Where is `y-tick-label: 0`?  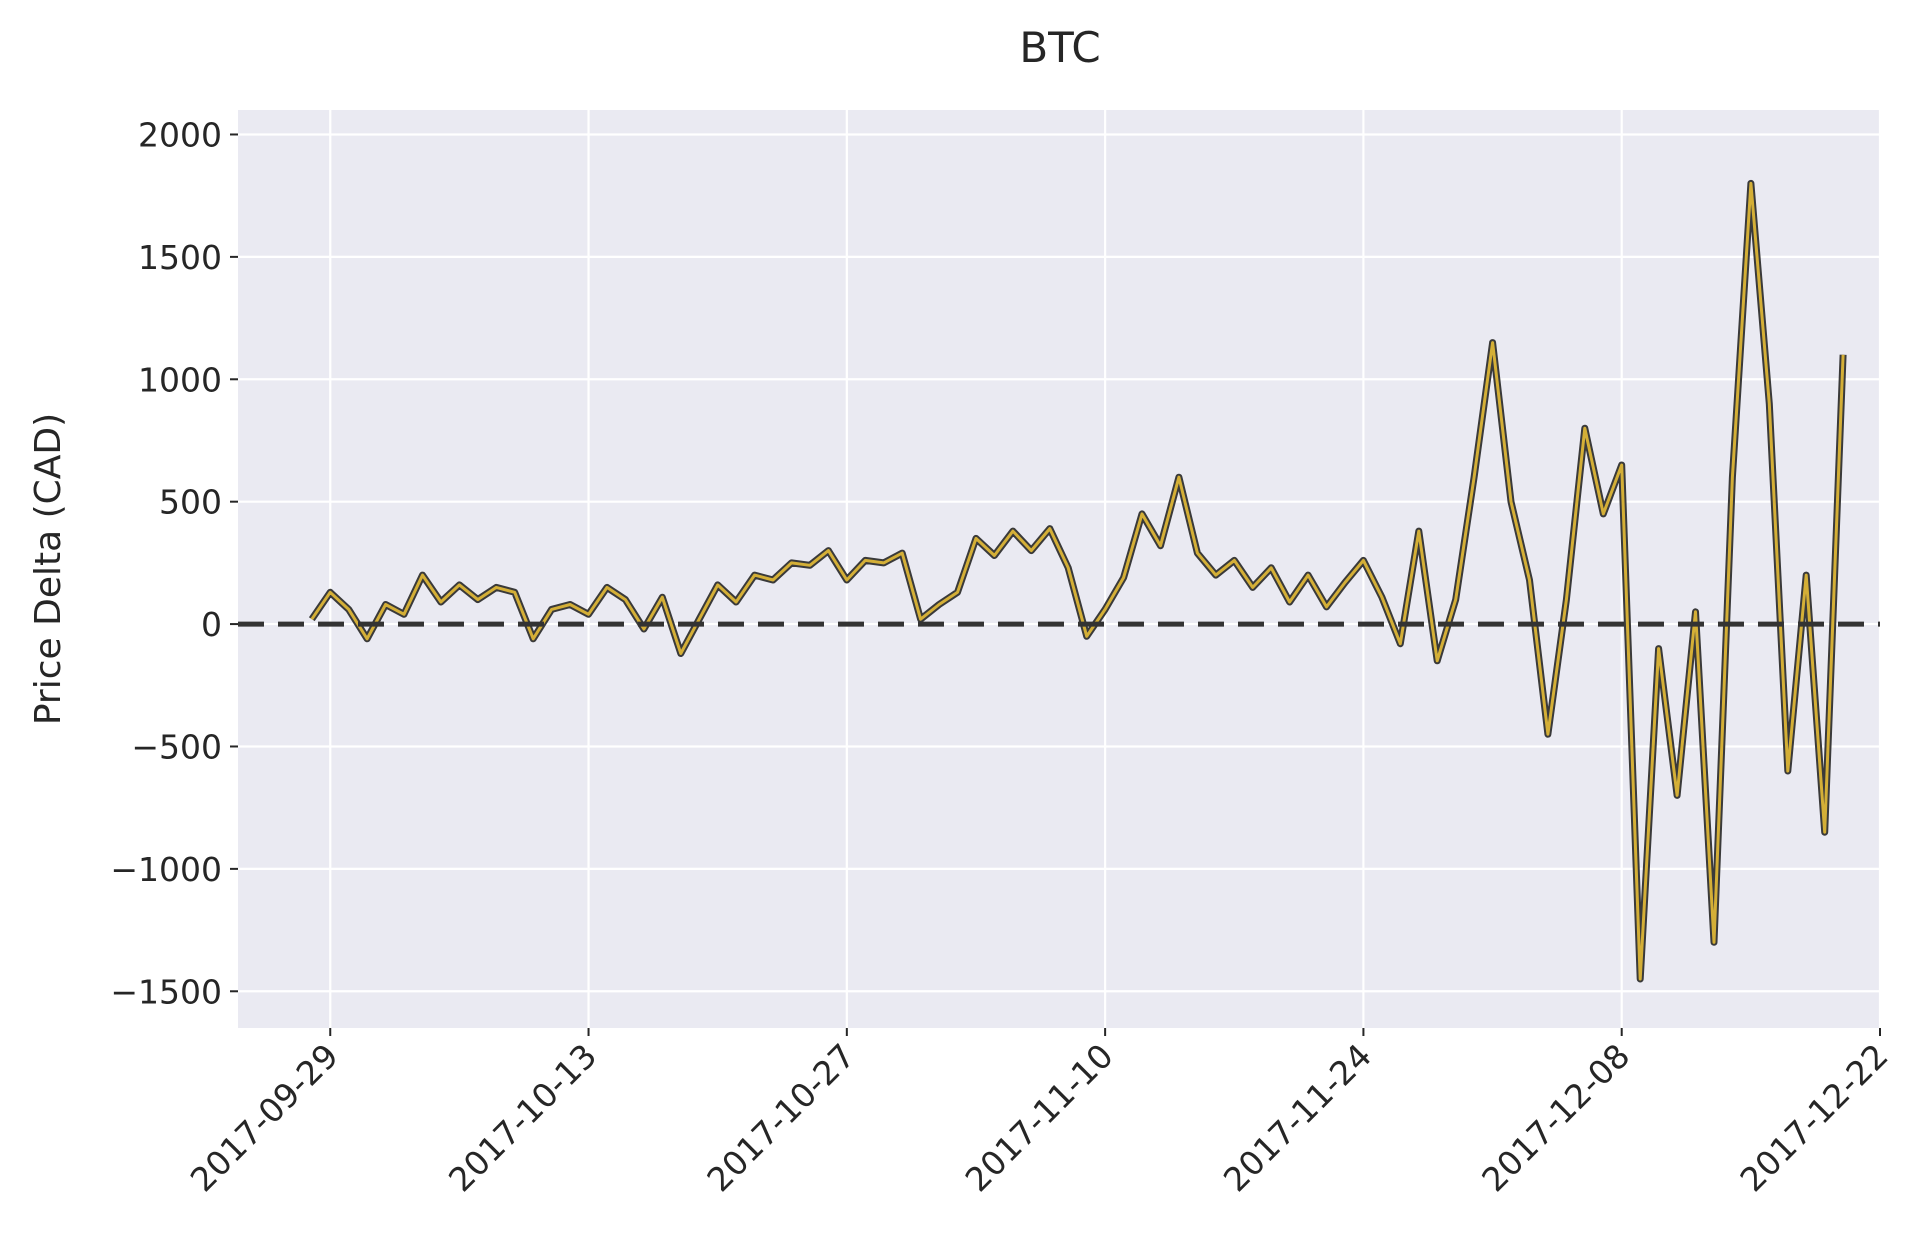
y-tick-label: 0 is located at coordinates (211, 624).